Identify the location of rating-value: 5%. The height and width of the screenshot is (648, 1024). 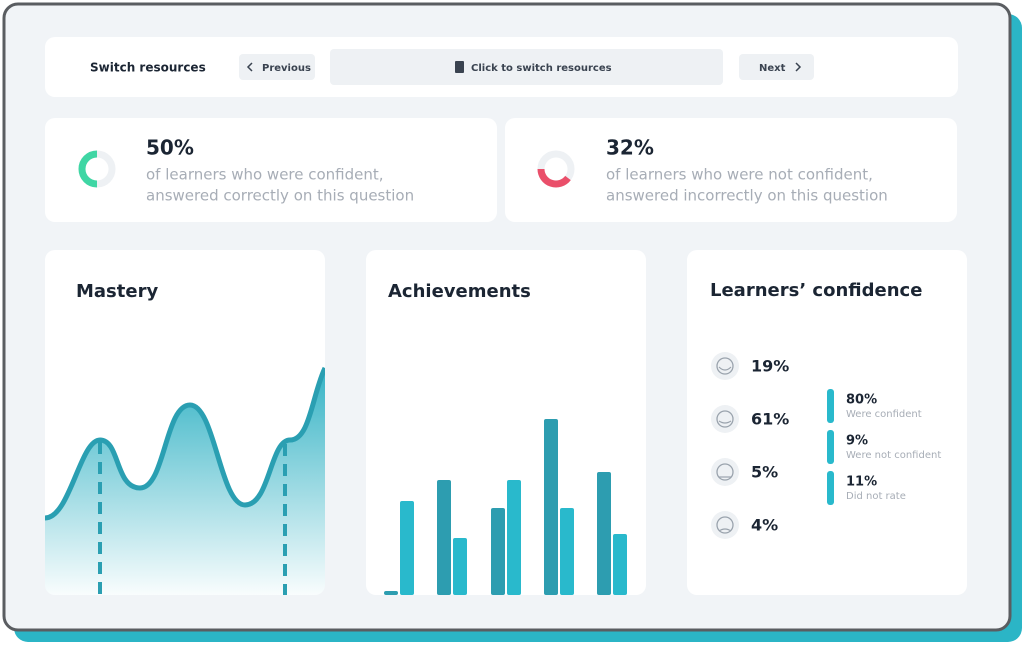
(764, 472).